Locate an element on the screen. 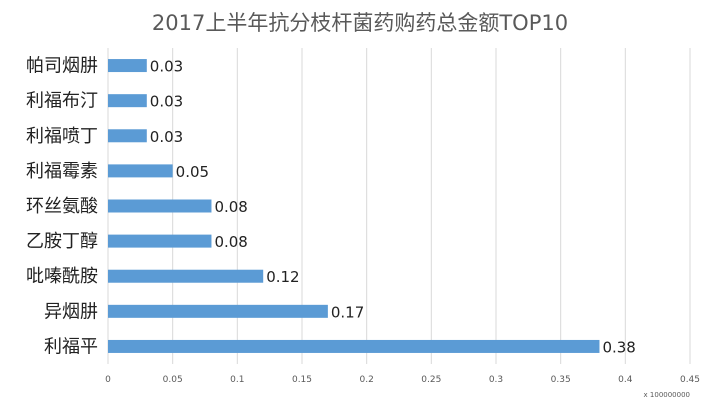  data-label: 0.38 is located at coordinates (618, 347).